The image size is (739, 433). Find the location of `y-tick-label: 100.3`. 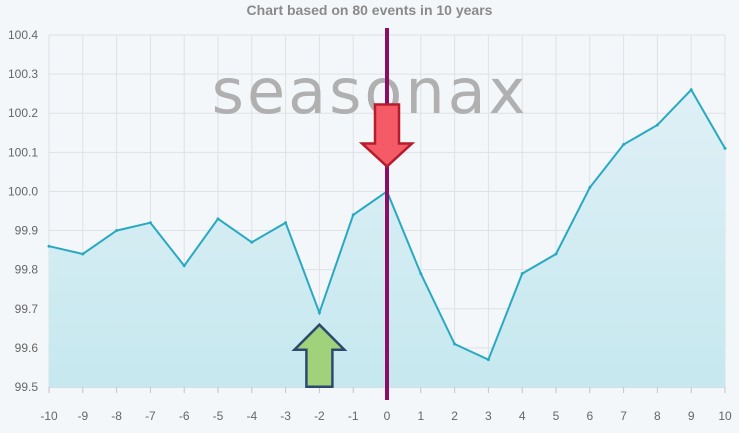

y-tick-label: 100.3 is located at coordinates (23, 74).